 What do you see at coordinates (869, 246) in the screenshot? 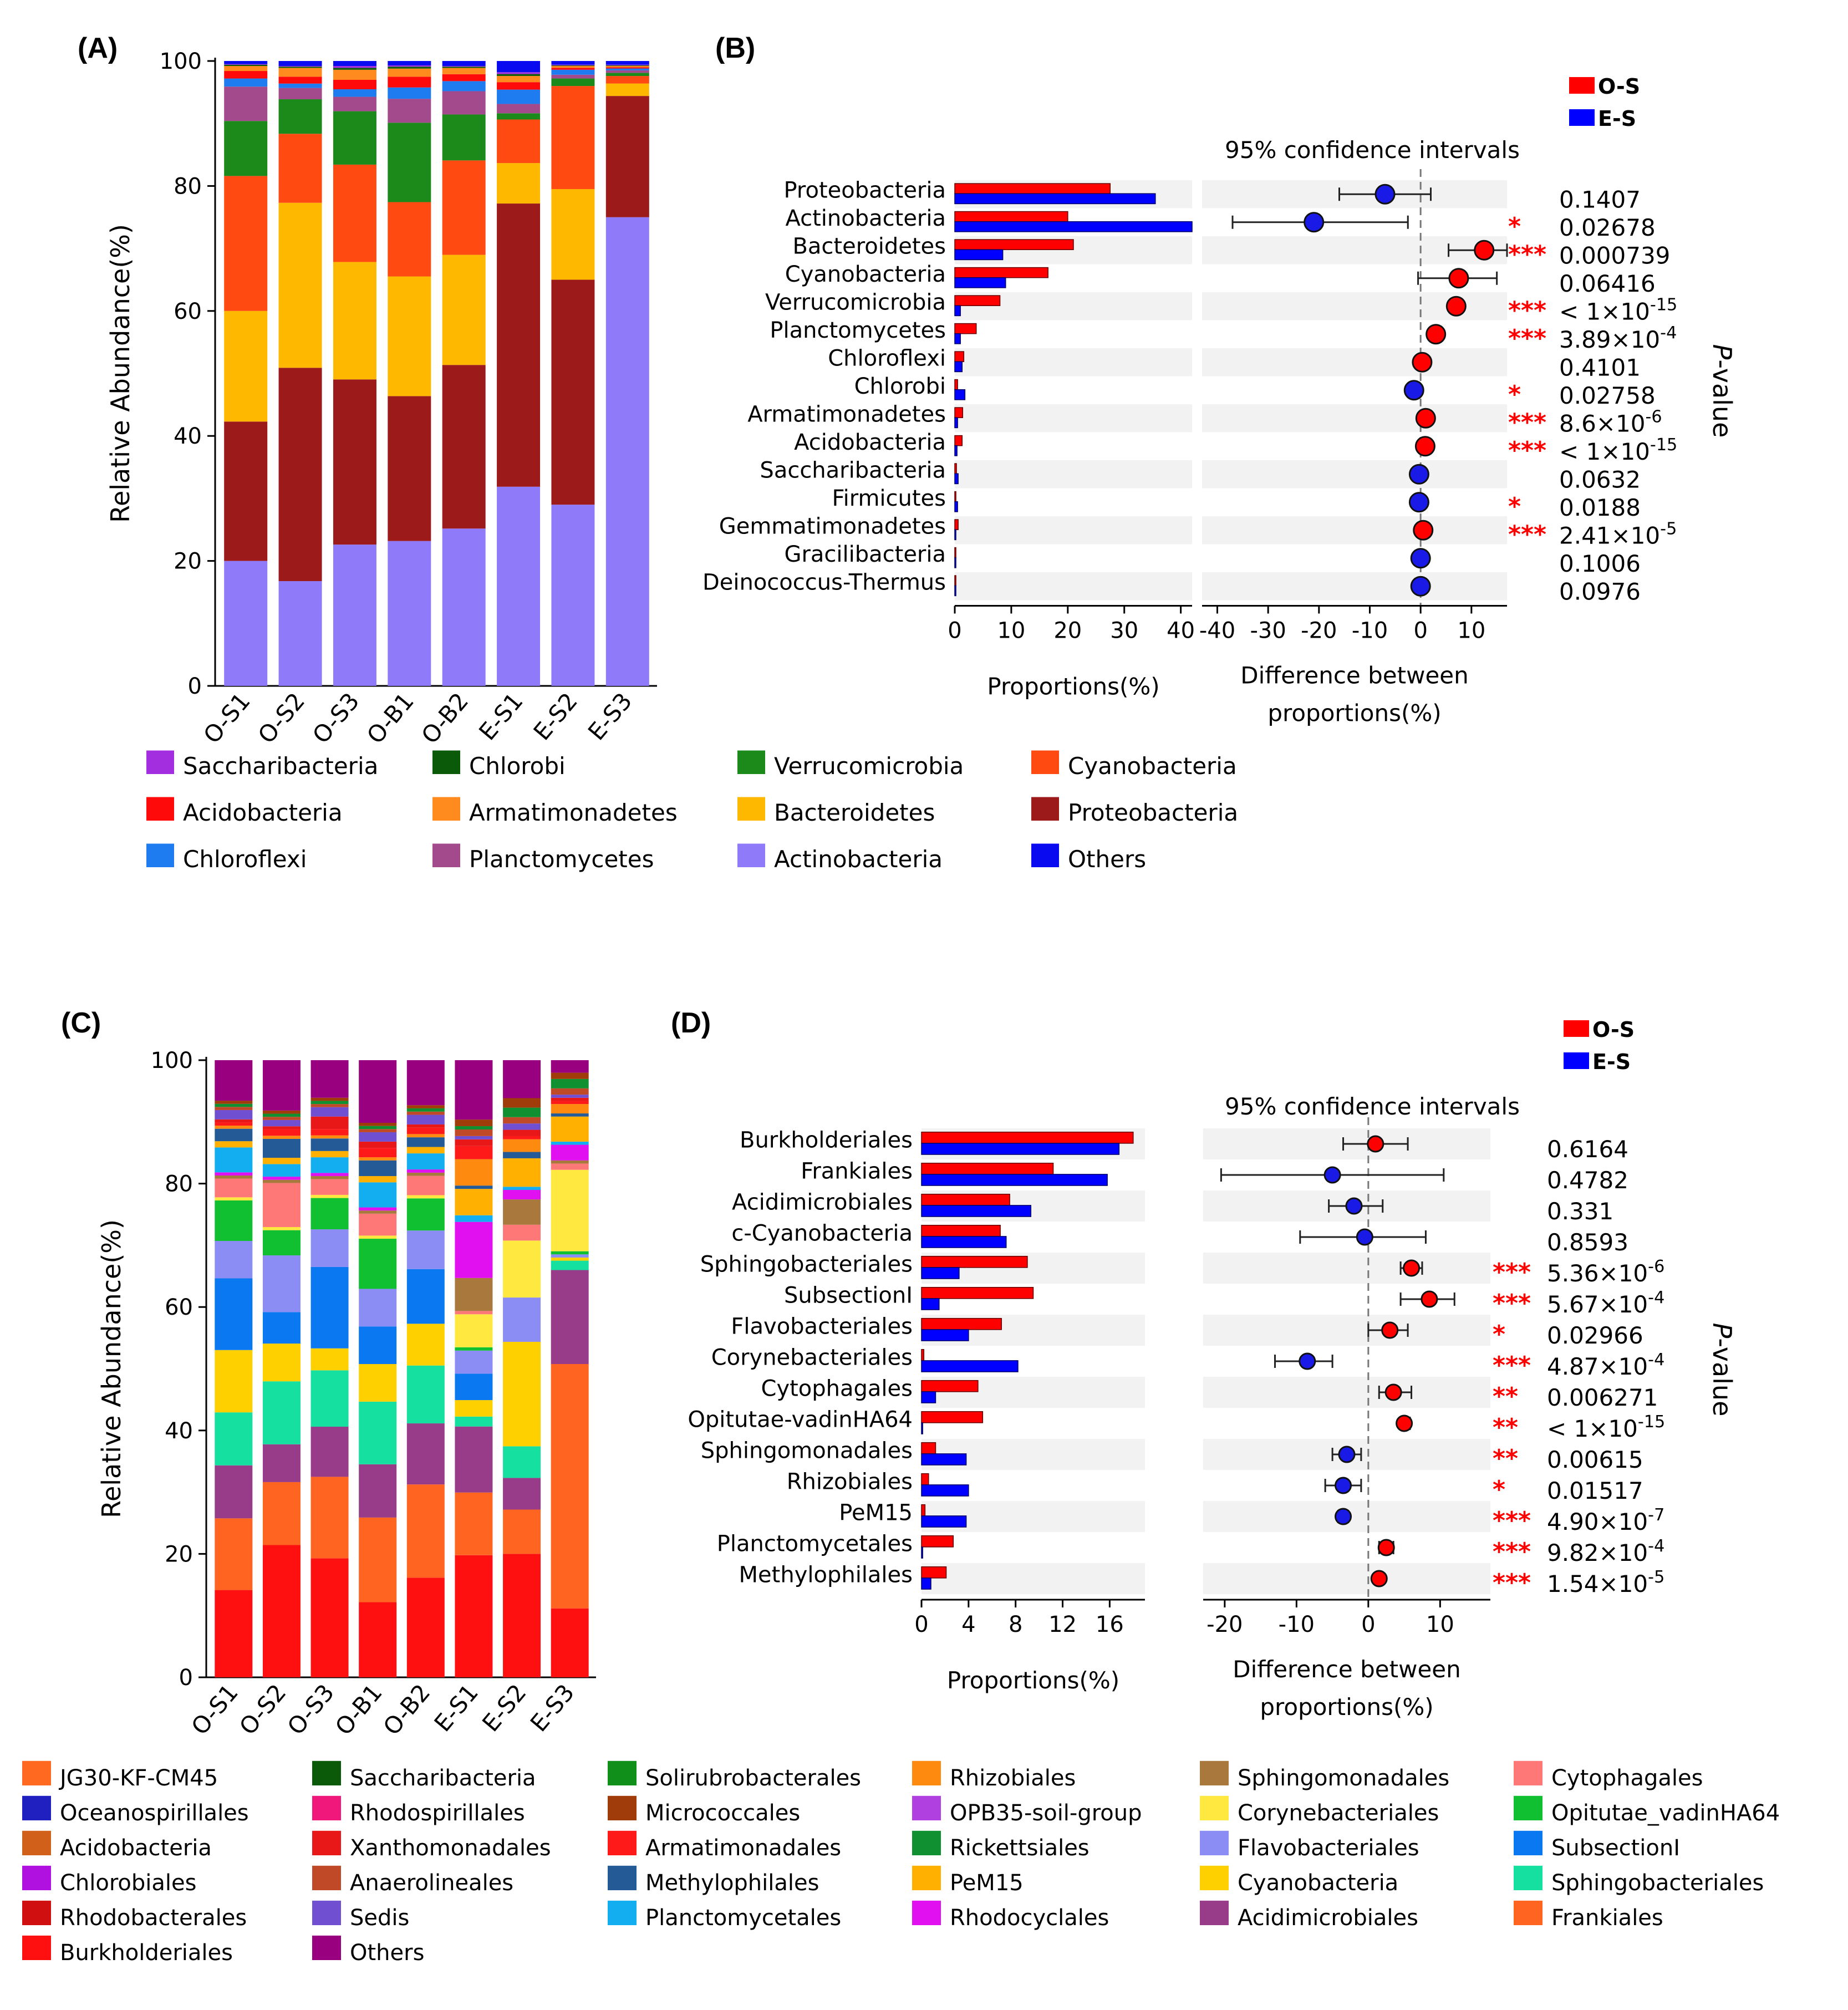
I see `taxon-label-bacteroidetes: Bacteroidetes` at bounding box center [869, 246].